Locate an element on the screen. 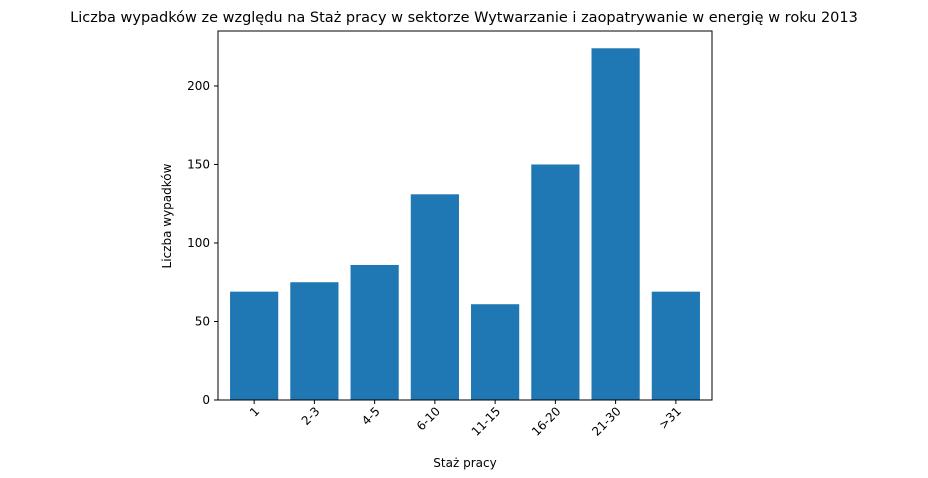  x-axis-label: Staż pracy is located at coordinates (464, 463).